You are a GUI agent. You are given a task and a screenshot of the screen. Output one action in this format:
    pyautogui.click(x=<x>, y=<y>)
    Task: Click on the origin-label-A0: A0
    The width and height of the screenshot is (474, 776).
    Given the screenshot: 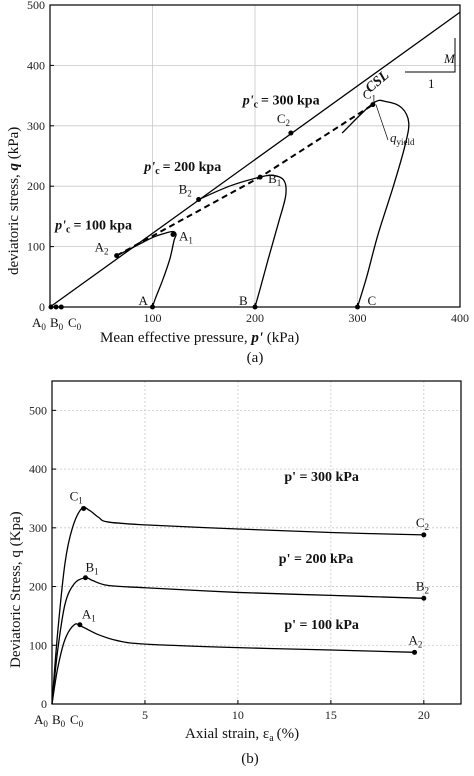 What is the action you would take?
    pyautogui.click(x=39, y=323)
    